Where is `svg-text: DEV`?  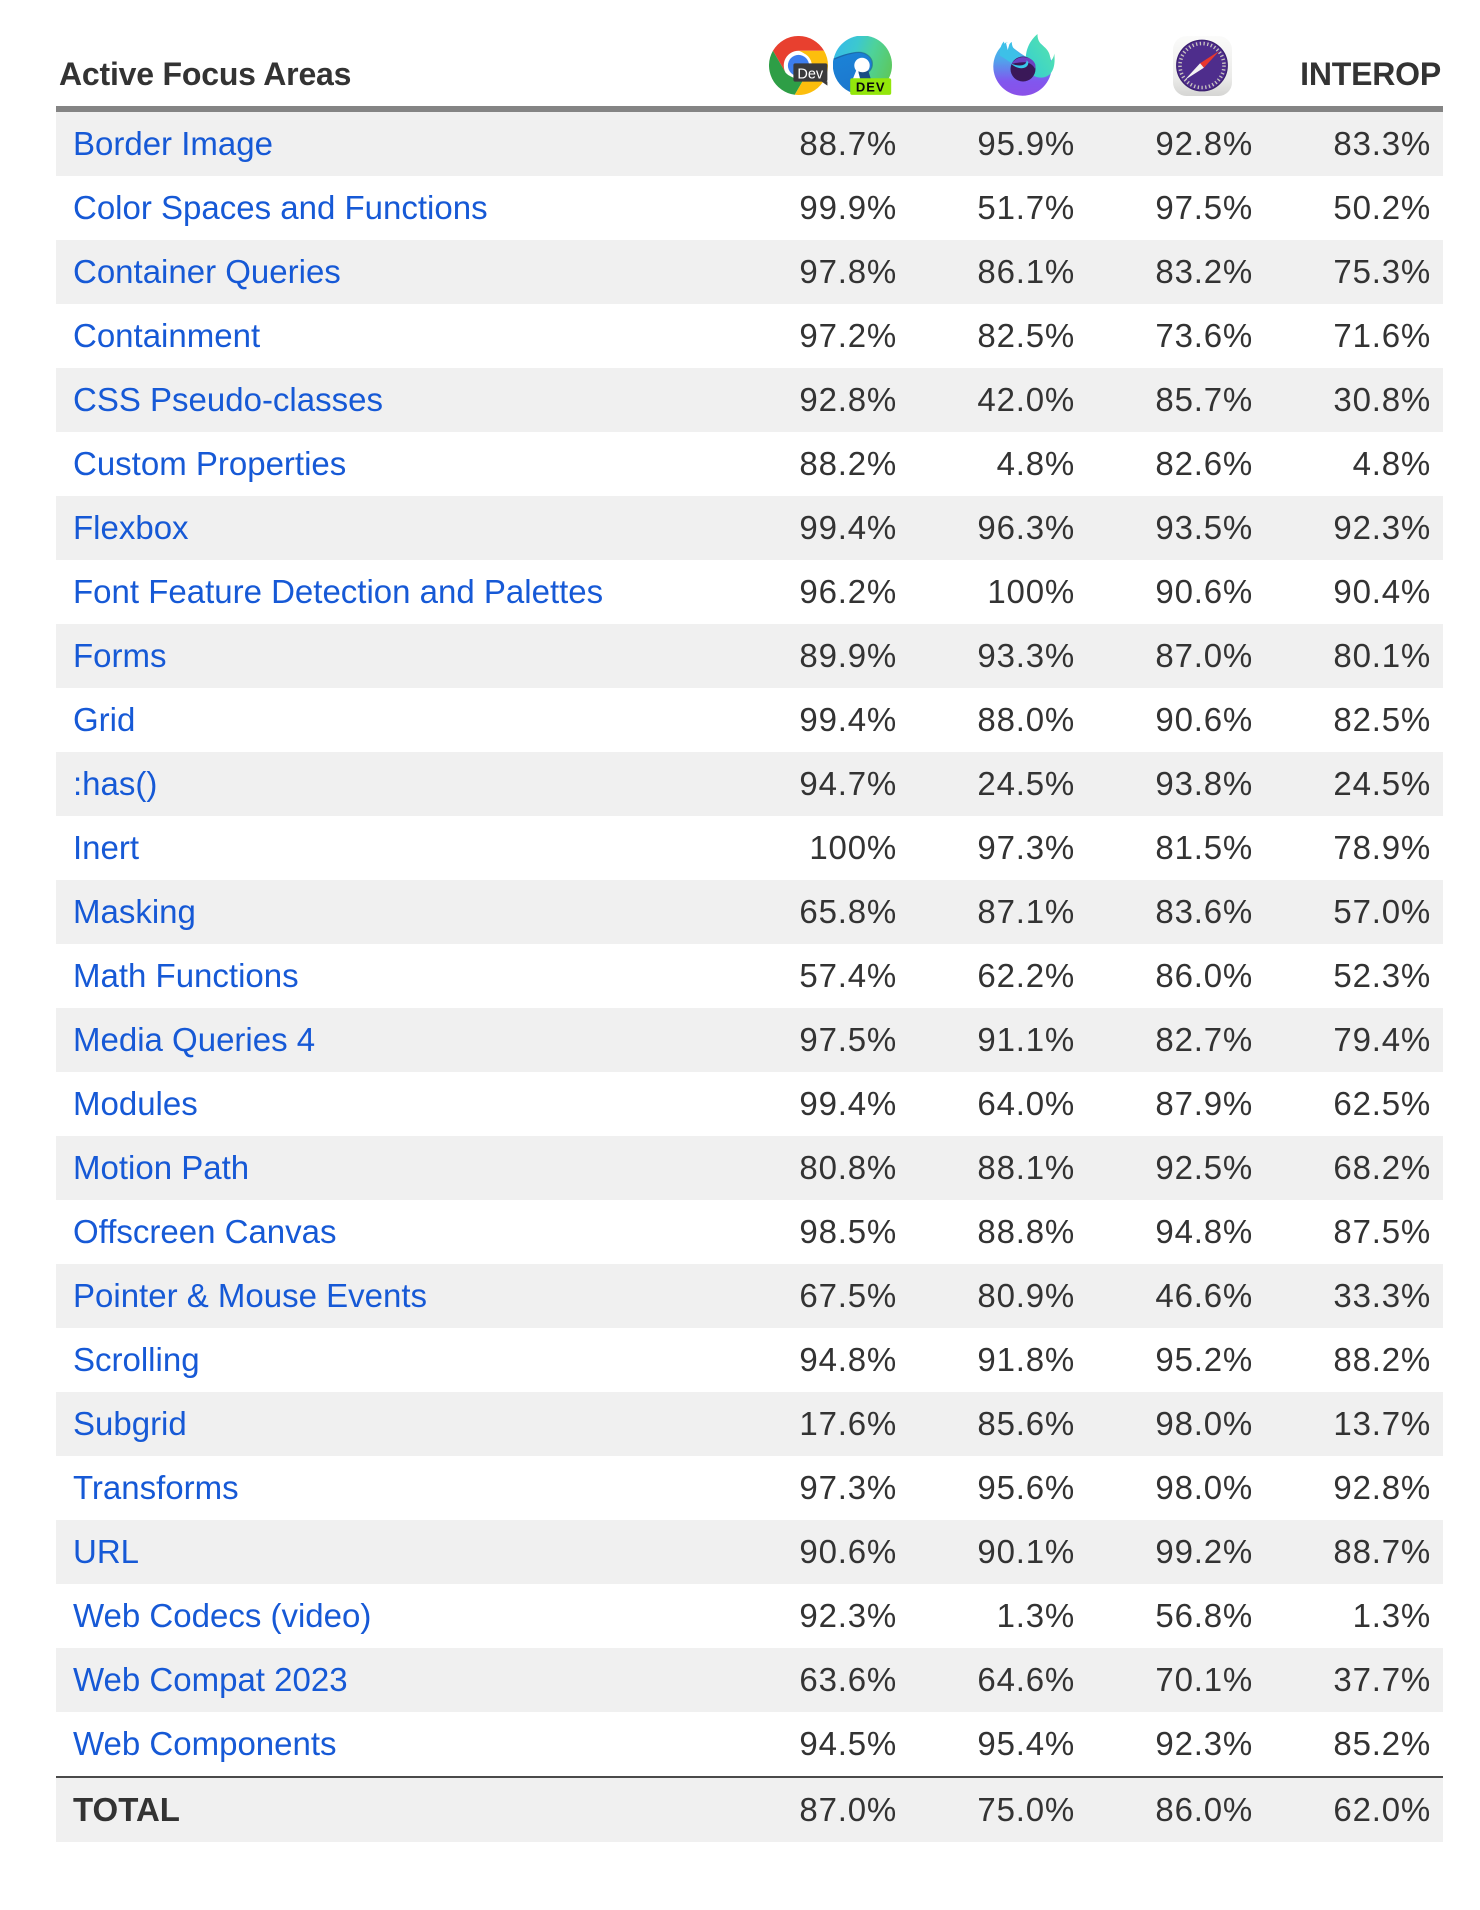 svg-text: DEV is located at coordinates (871, 87).